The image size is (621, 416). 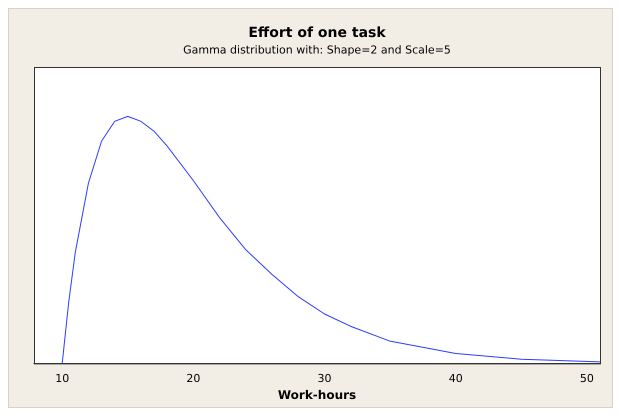 What do you see at coordinates (193, 378) in the screenshot?
I see `x-tick-label: 20` at bounding box center [193, 378].